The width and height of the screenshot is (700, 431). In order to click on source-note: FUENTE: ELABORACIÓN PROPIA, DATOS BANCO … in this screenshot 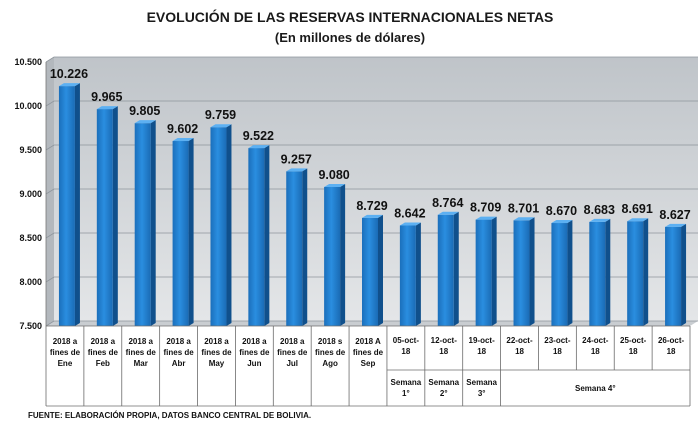, I will do `click(169, 415)`.